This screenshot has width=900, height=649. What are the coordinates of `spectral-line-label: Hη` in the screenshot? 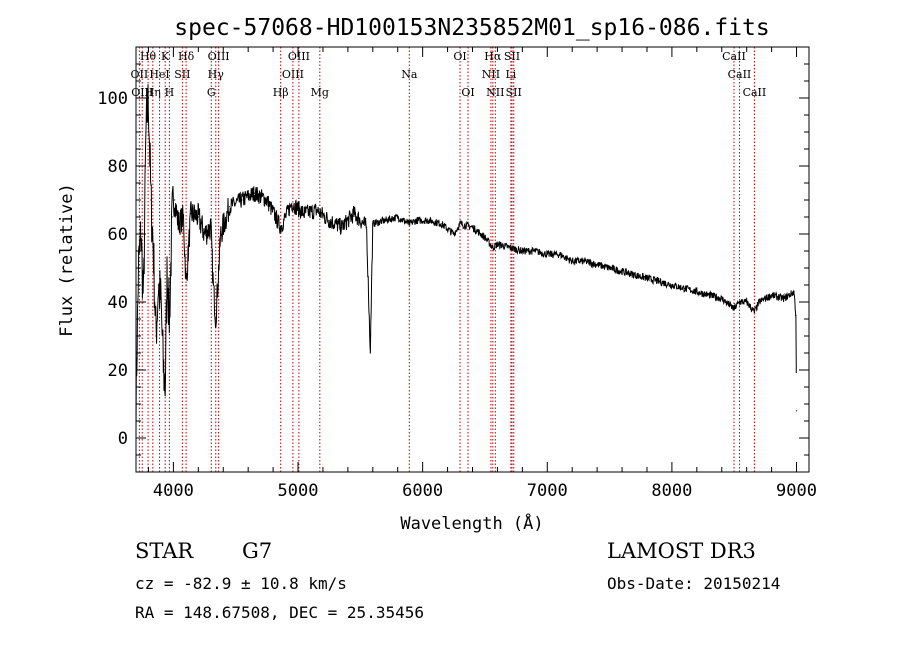 It's located at (153, 92).